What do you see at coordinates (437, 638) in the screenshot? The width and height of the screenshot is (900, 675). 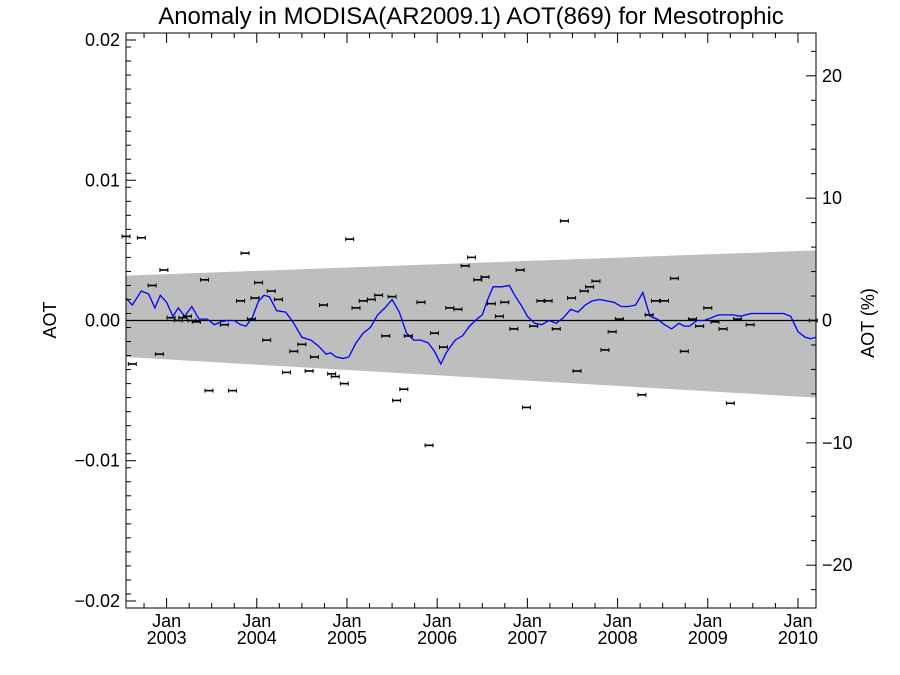 I see `x-tick-label-year: 2006` at bounding box center [437, 638].